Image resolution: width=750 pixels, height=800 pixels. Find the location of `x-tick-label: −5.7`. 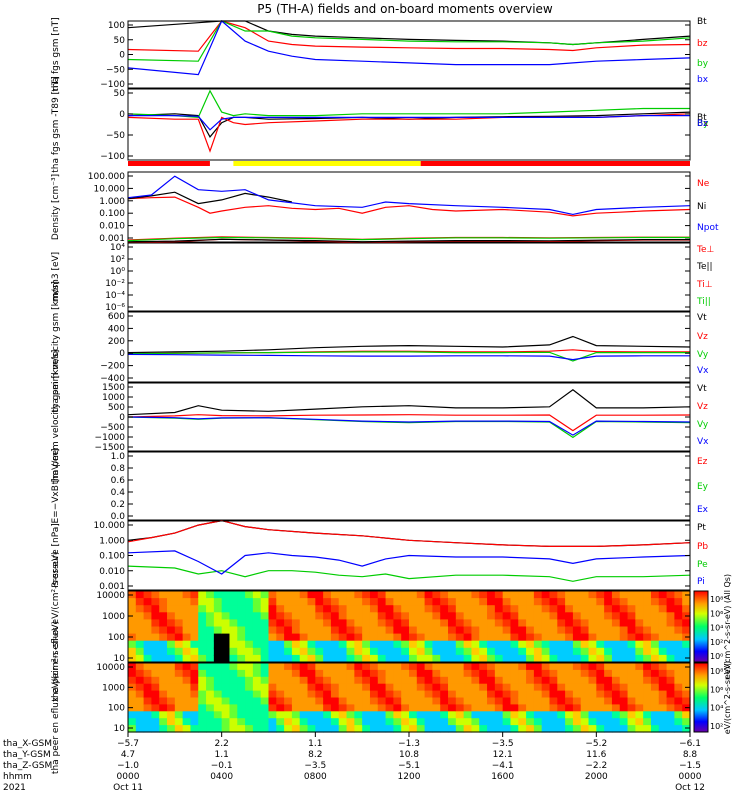

x-tick-label: −5.7 is located at coordinates (128, 744).